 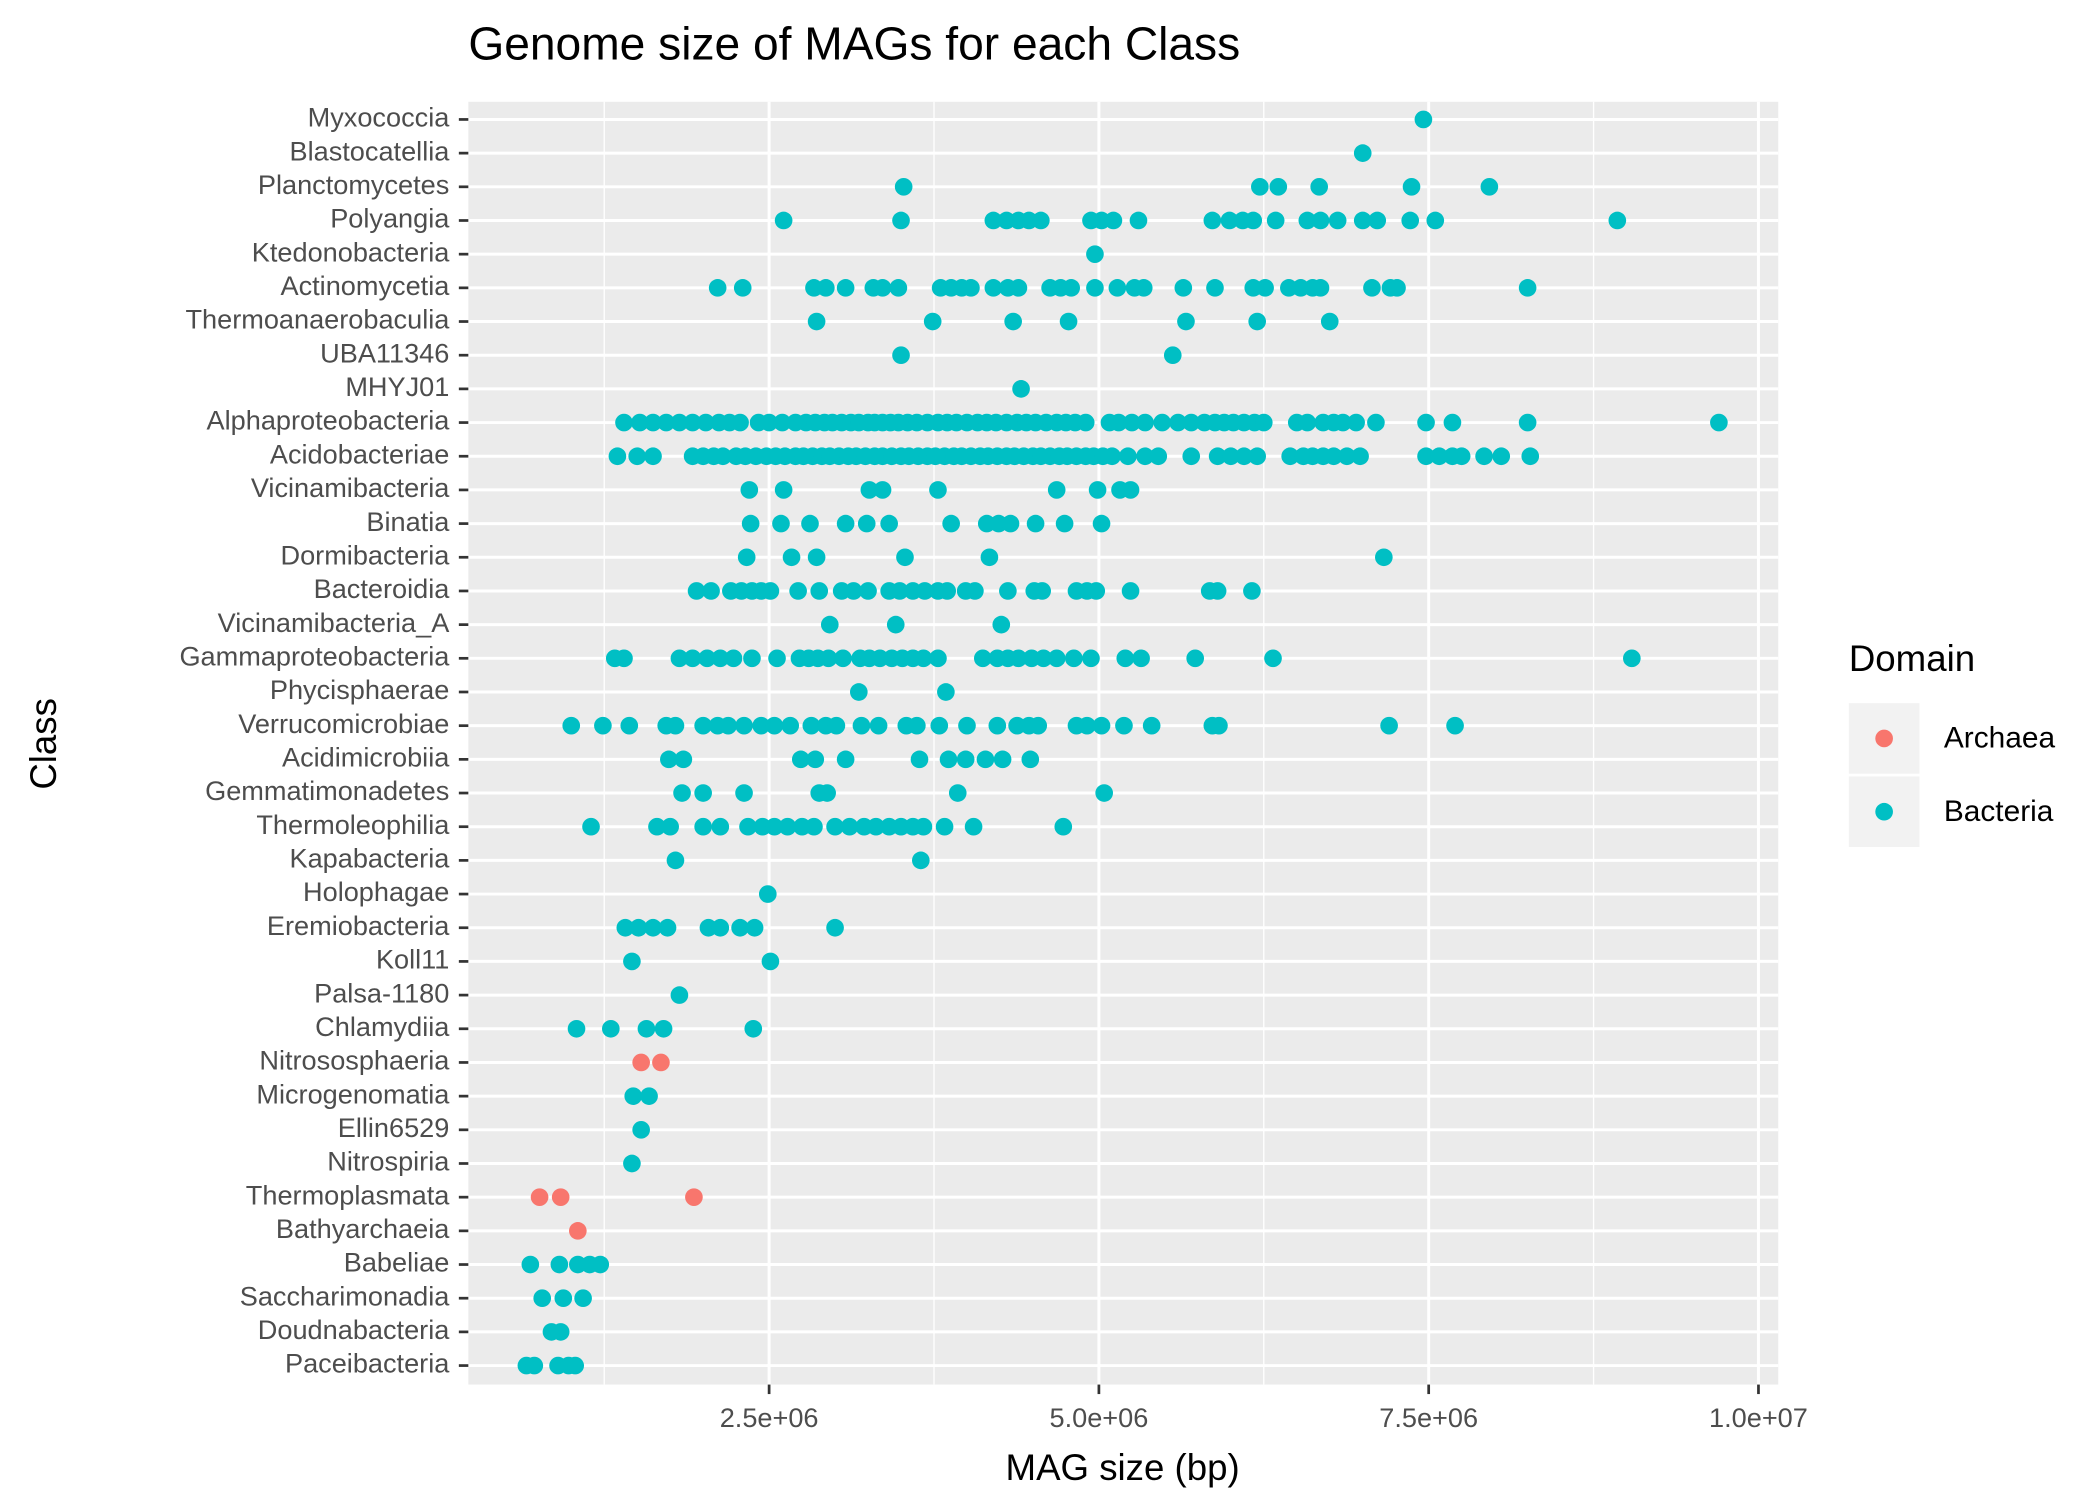 I want to click on y-tick-label: Acidimicrobiia, so click(x=366, y=757).